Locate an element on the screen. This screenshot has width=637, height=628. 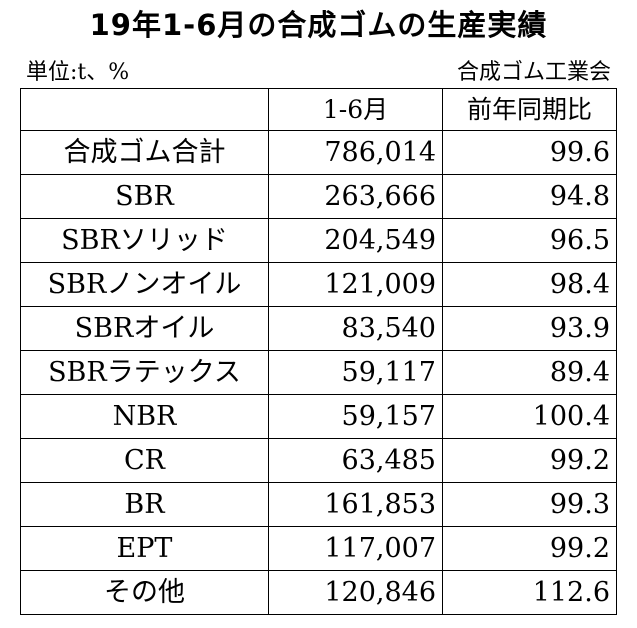
title: 19年1-6月の合成ゴムの生産実績 is located at coordinates (318, 25).